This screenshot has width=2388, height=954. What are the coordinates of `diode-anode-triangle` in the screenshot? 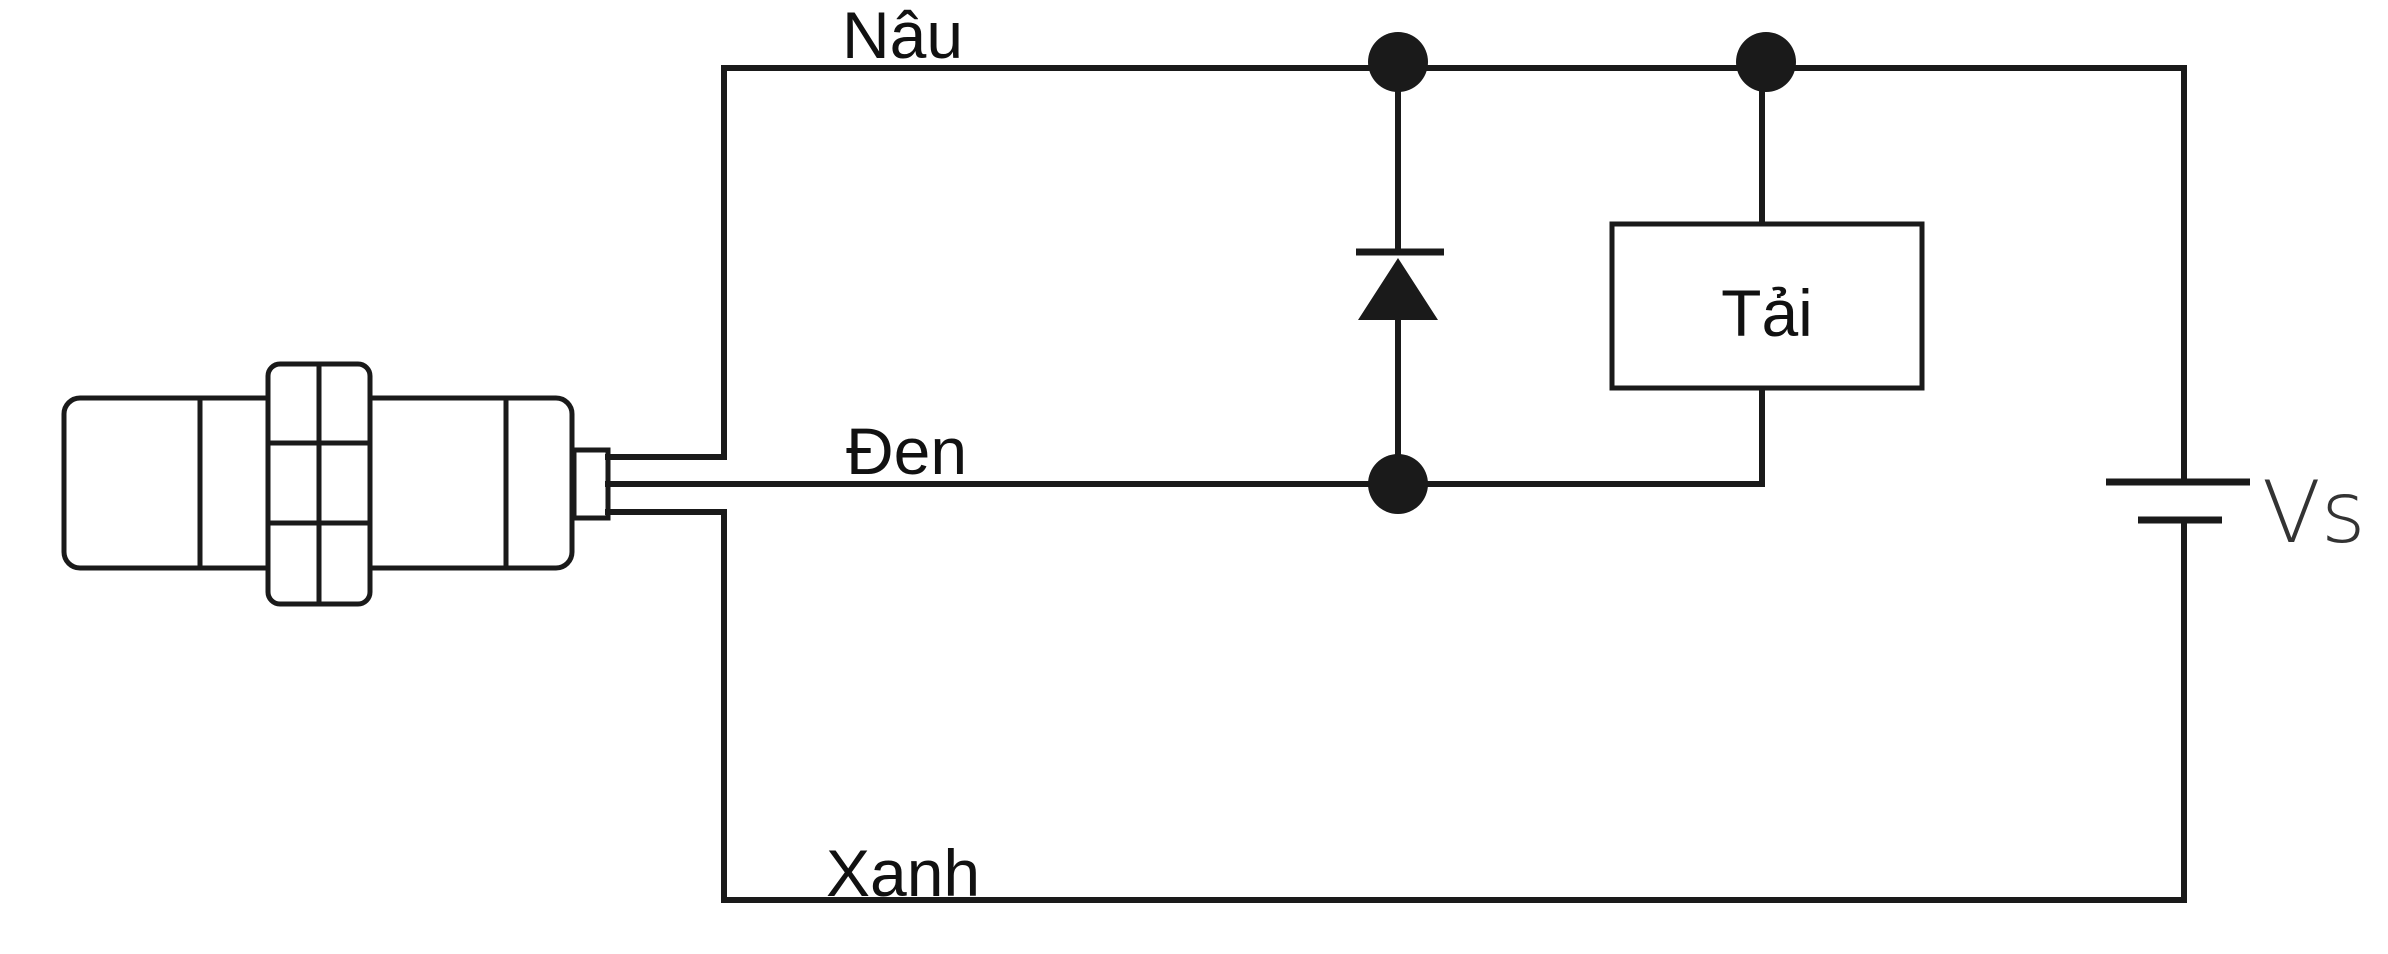 It's located at (1398, 289).